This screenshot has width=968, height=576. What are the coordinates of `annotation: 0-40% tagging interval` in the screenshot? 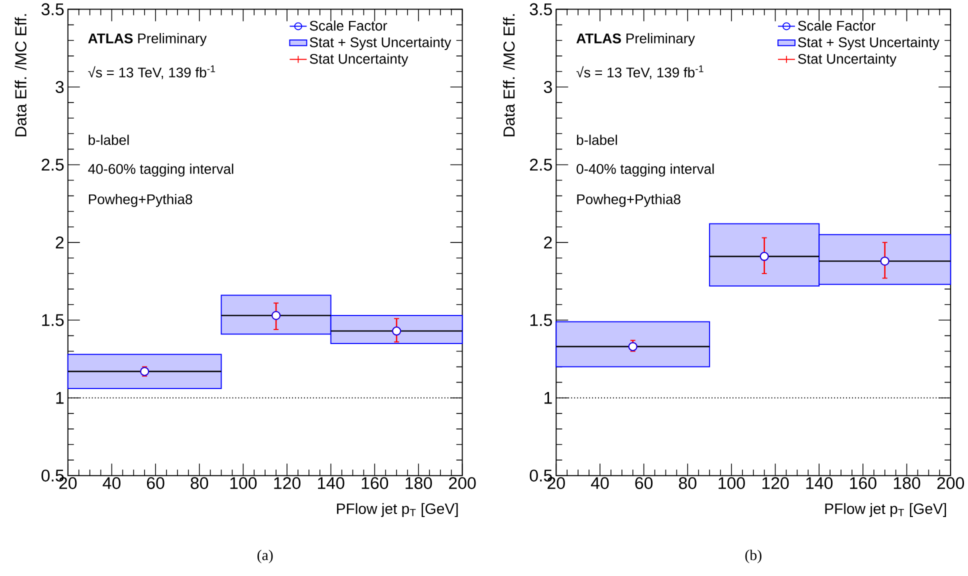 It's located at (645, 169).